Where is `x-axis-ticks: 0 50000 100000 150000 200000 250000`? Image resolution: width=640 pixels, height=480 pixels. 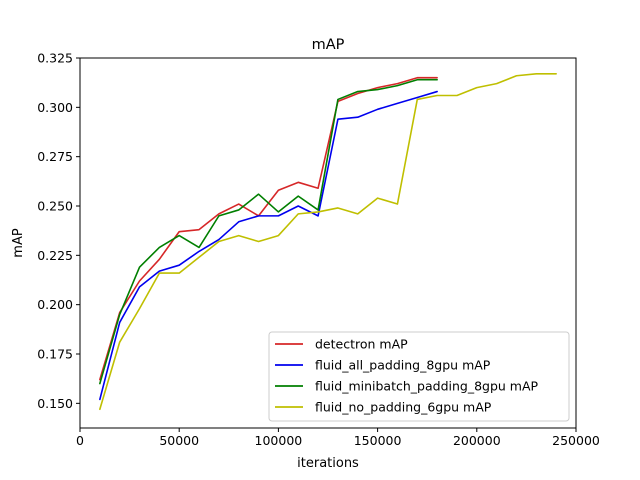
x-axis-ticks: 0 50000 100000 150000 200000 250000 is located at coordinates (338, 438).